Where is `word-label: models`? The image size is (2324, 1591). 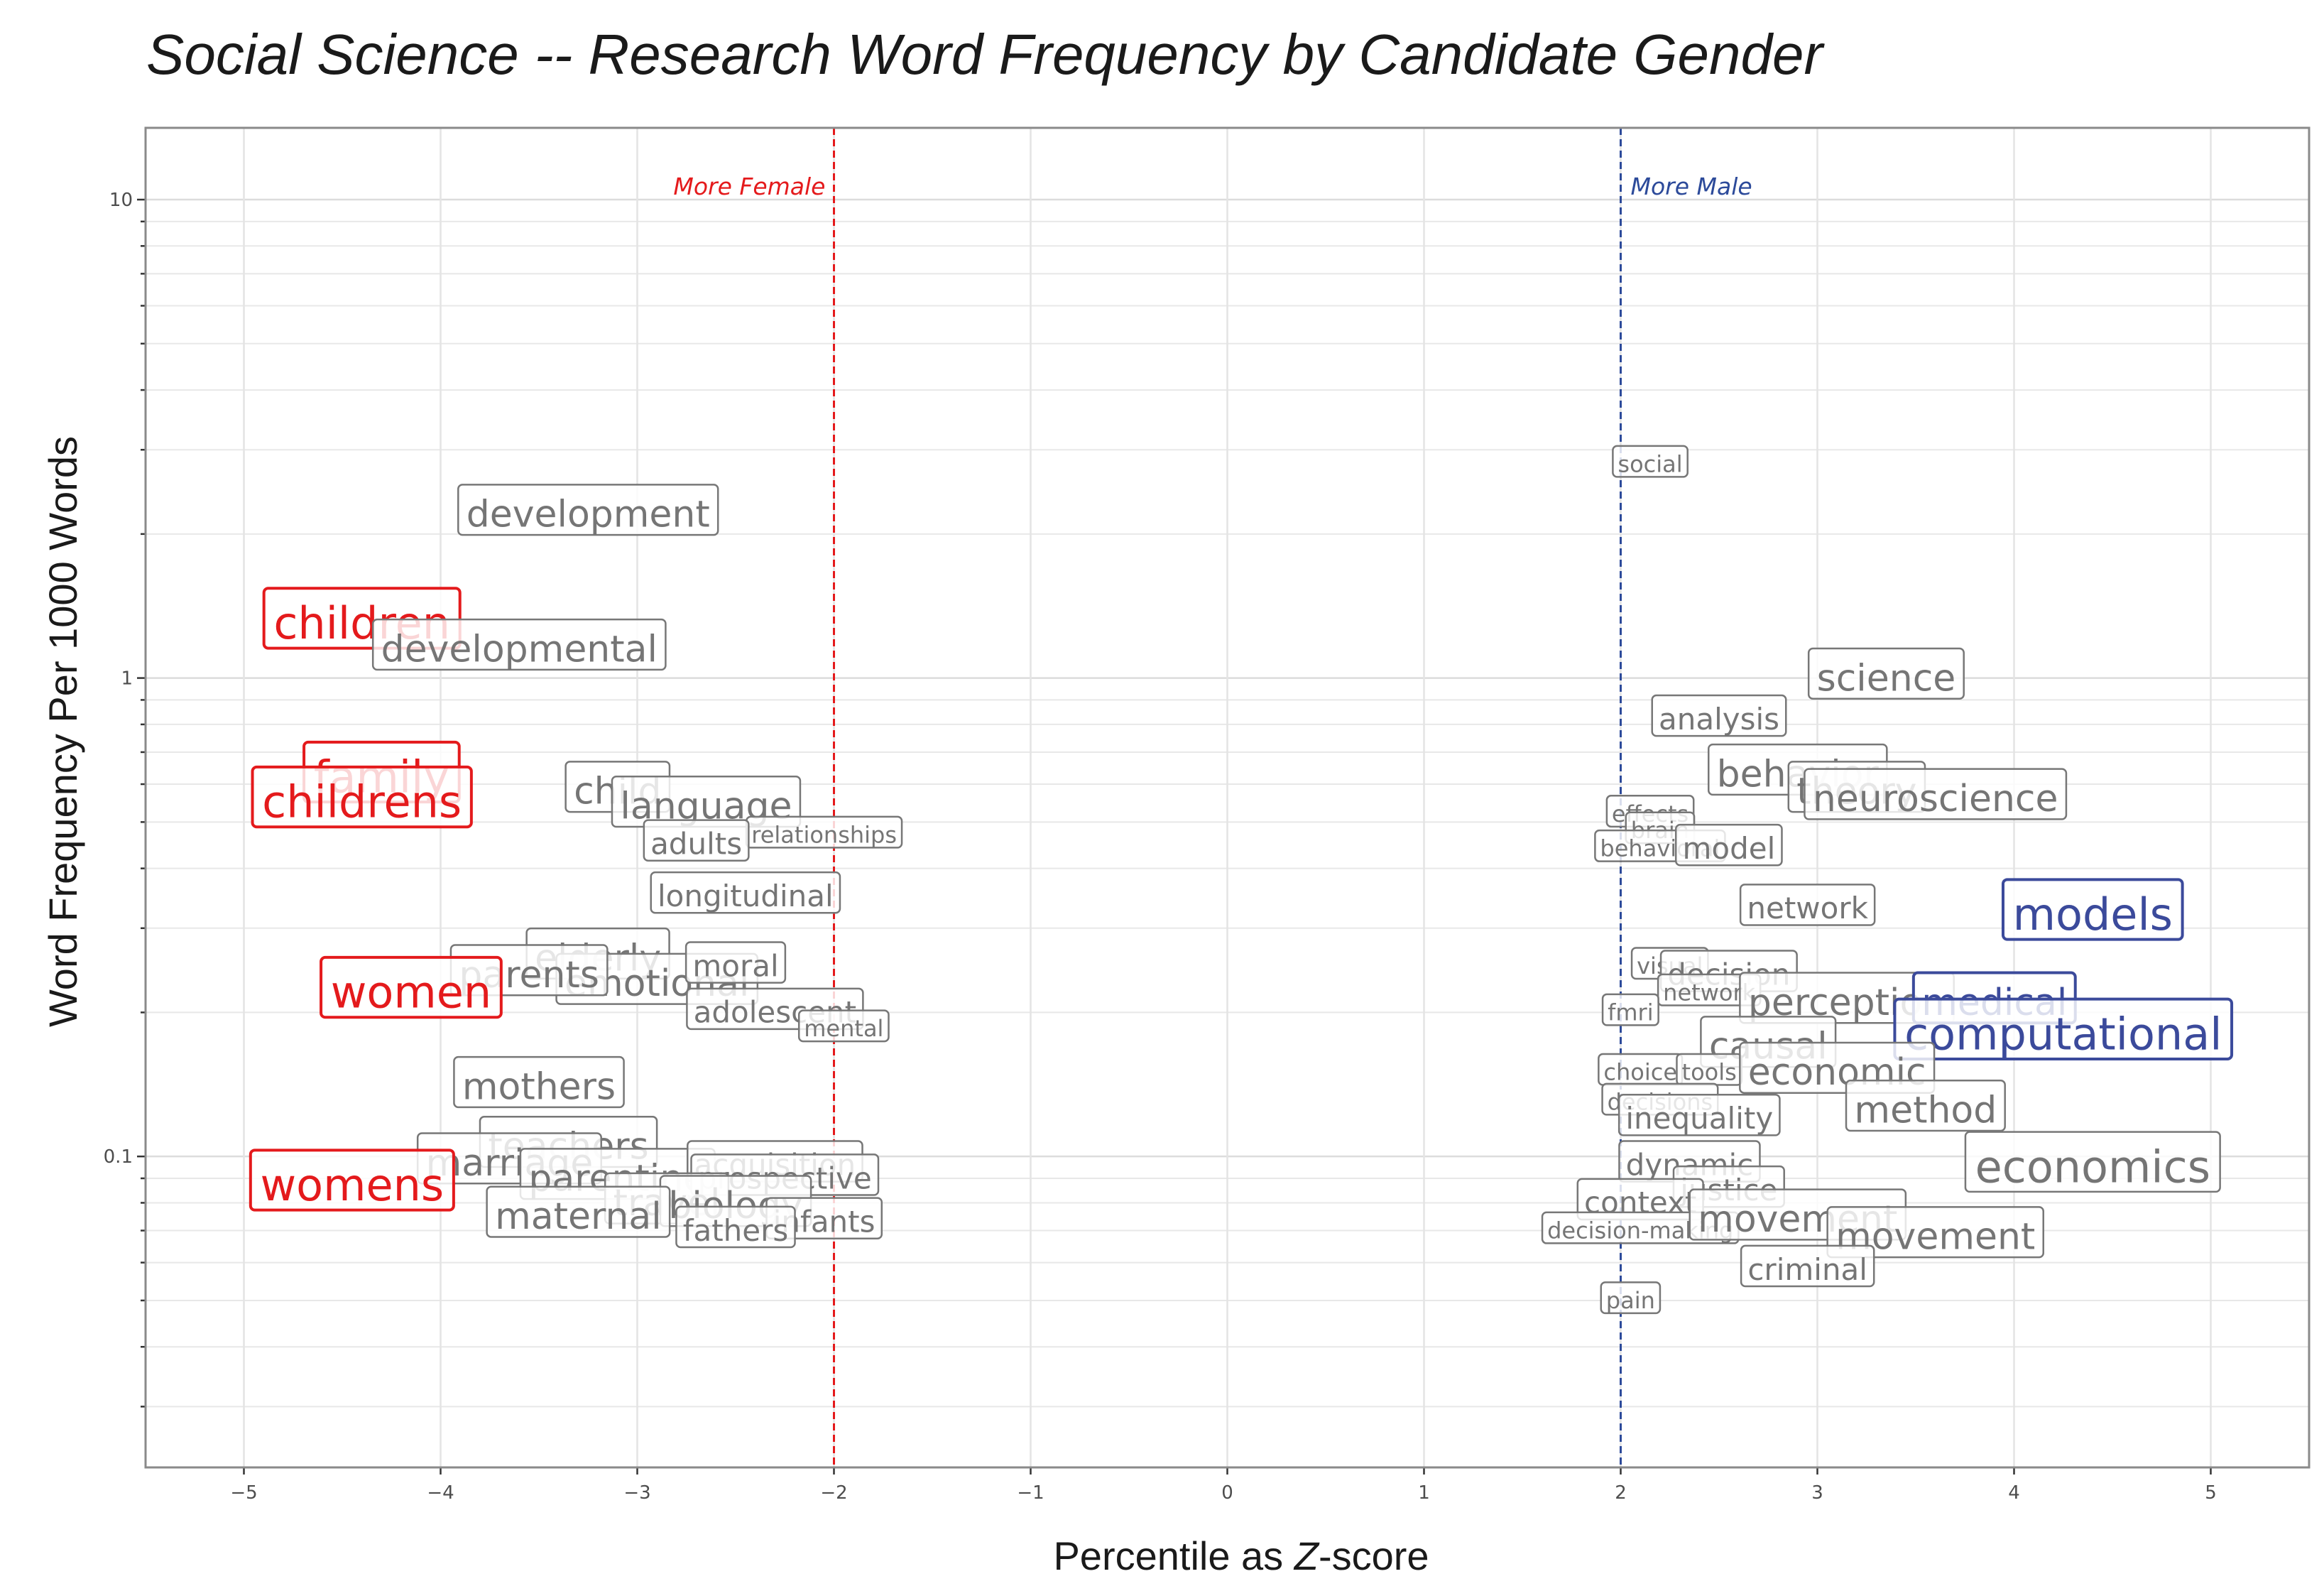
word-label: models is located at coordinates (2092, 909).